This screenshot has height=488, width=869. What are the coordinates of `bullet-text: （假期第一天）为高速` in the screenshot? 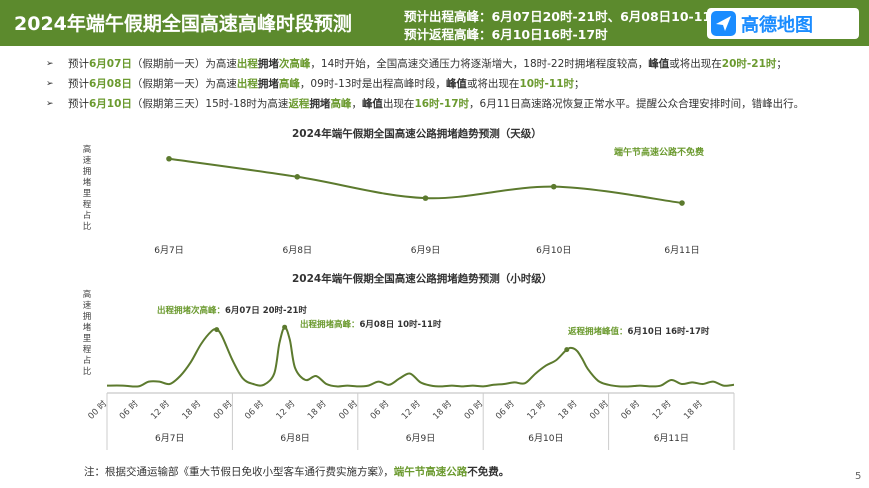 It's located at (184, 84).